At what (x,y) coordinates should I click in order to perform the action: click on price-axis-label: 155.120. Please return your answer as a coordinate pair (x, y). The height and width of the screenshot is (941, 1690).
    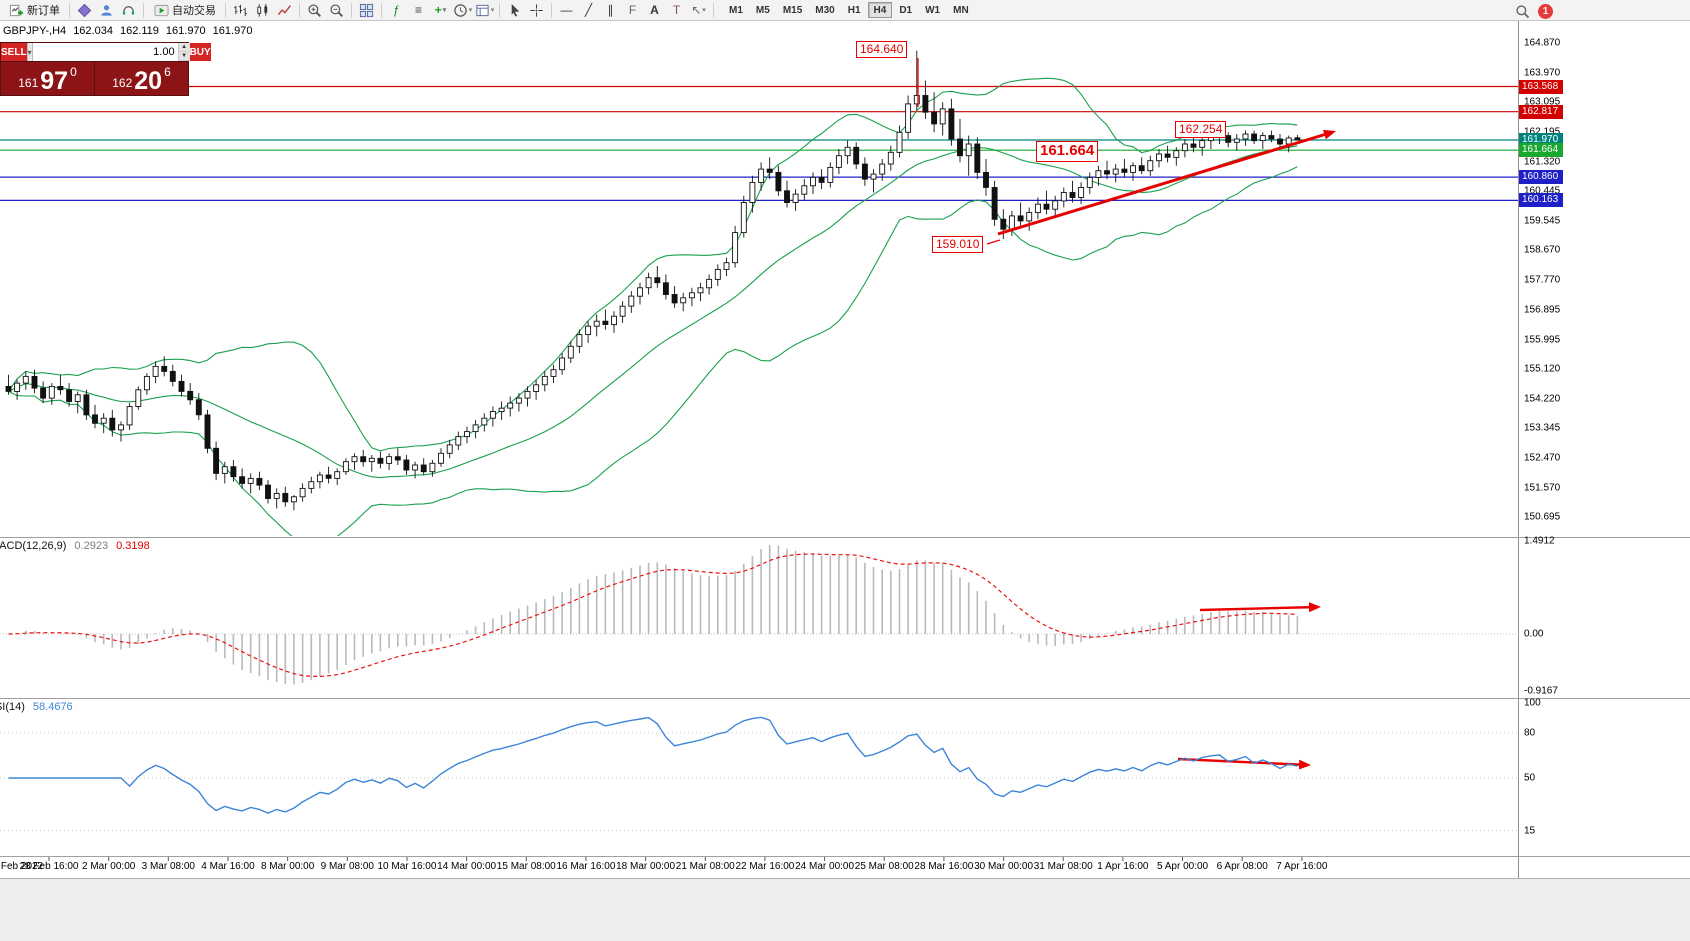
    Looking at the image, I should click on (1542, 369).